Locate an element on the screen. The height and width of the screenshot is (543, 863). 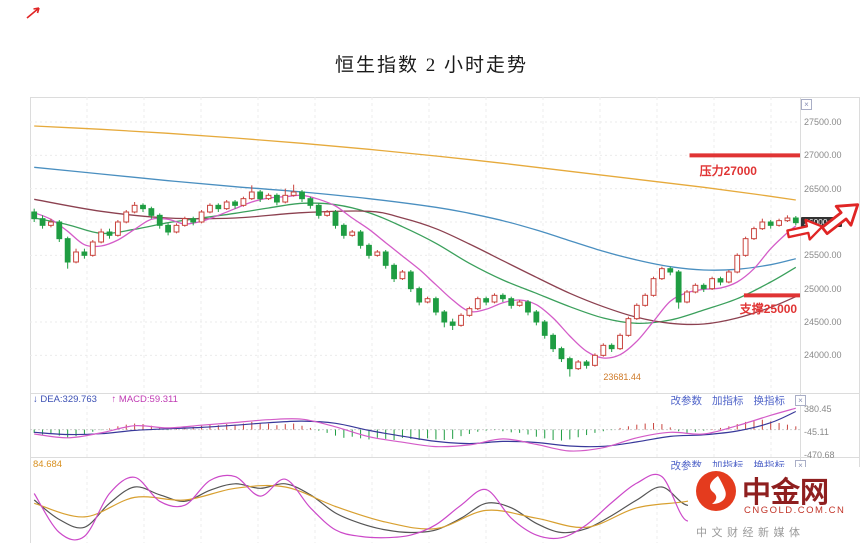
kdj-j-line is located at coordinates (415, 506).